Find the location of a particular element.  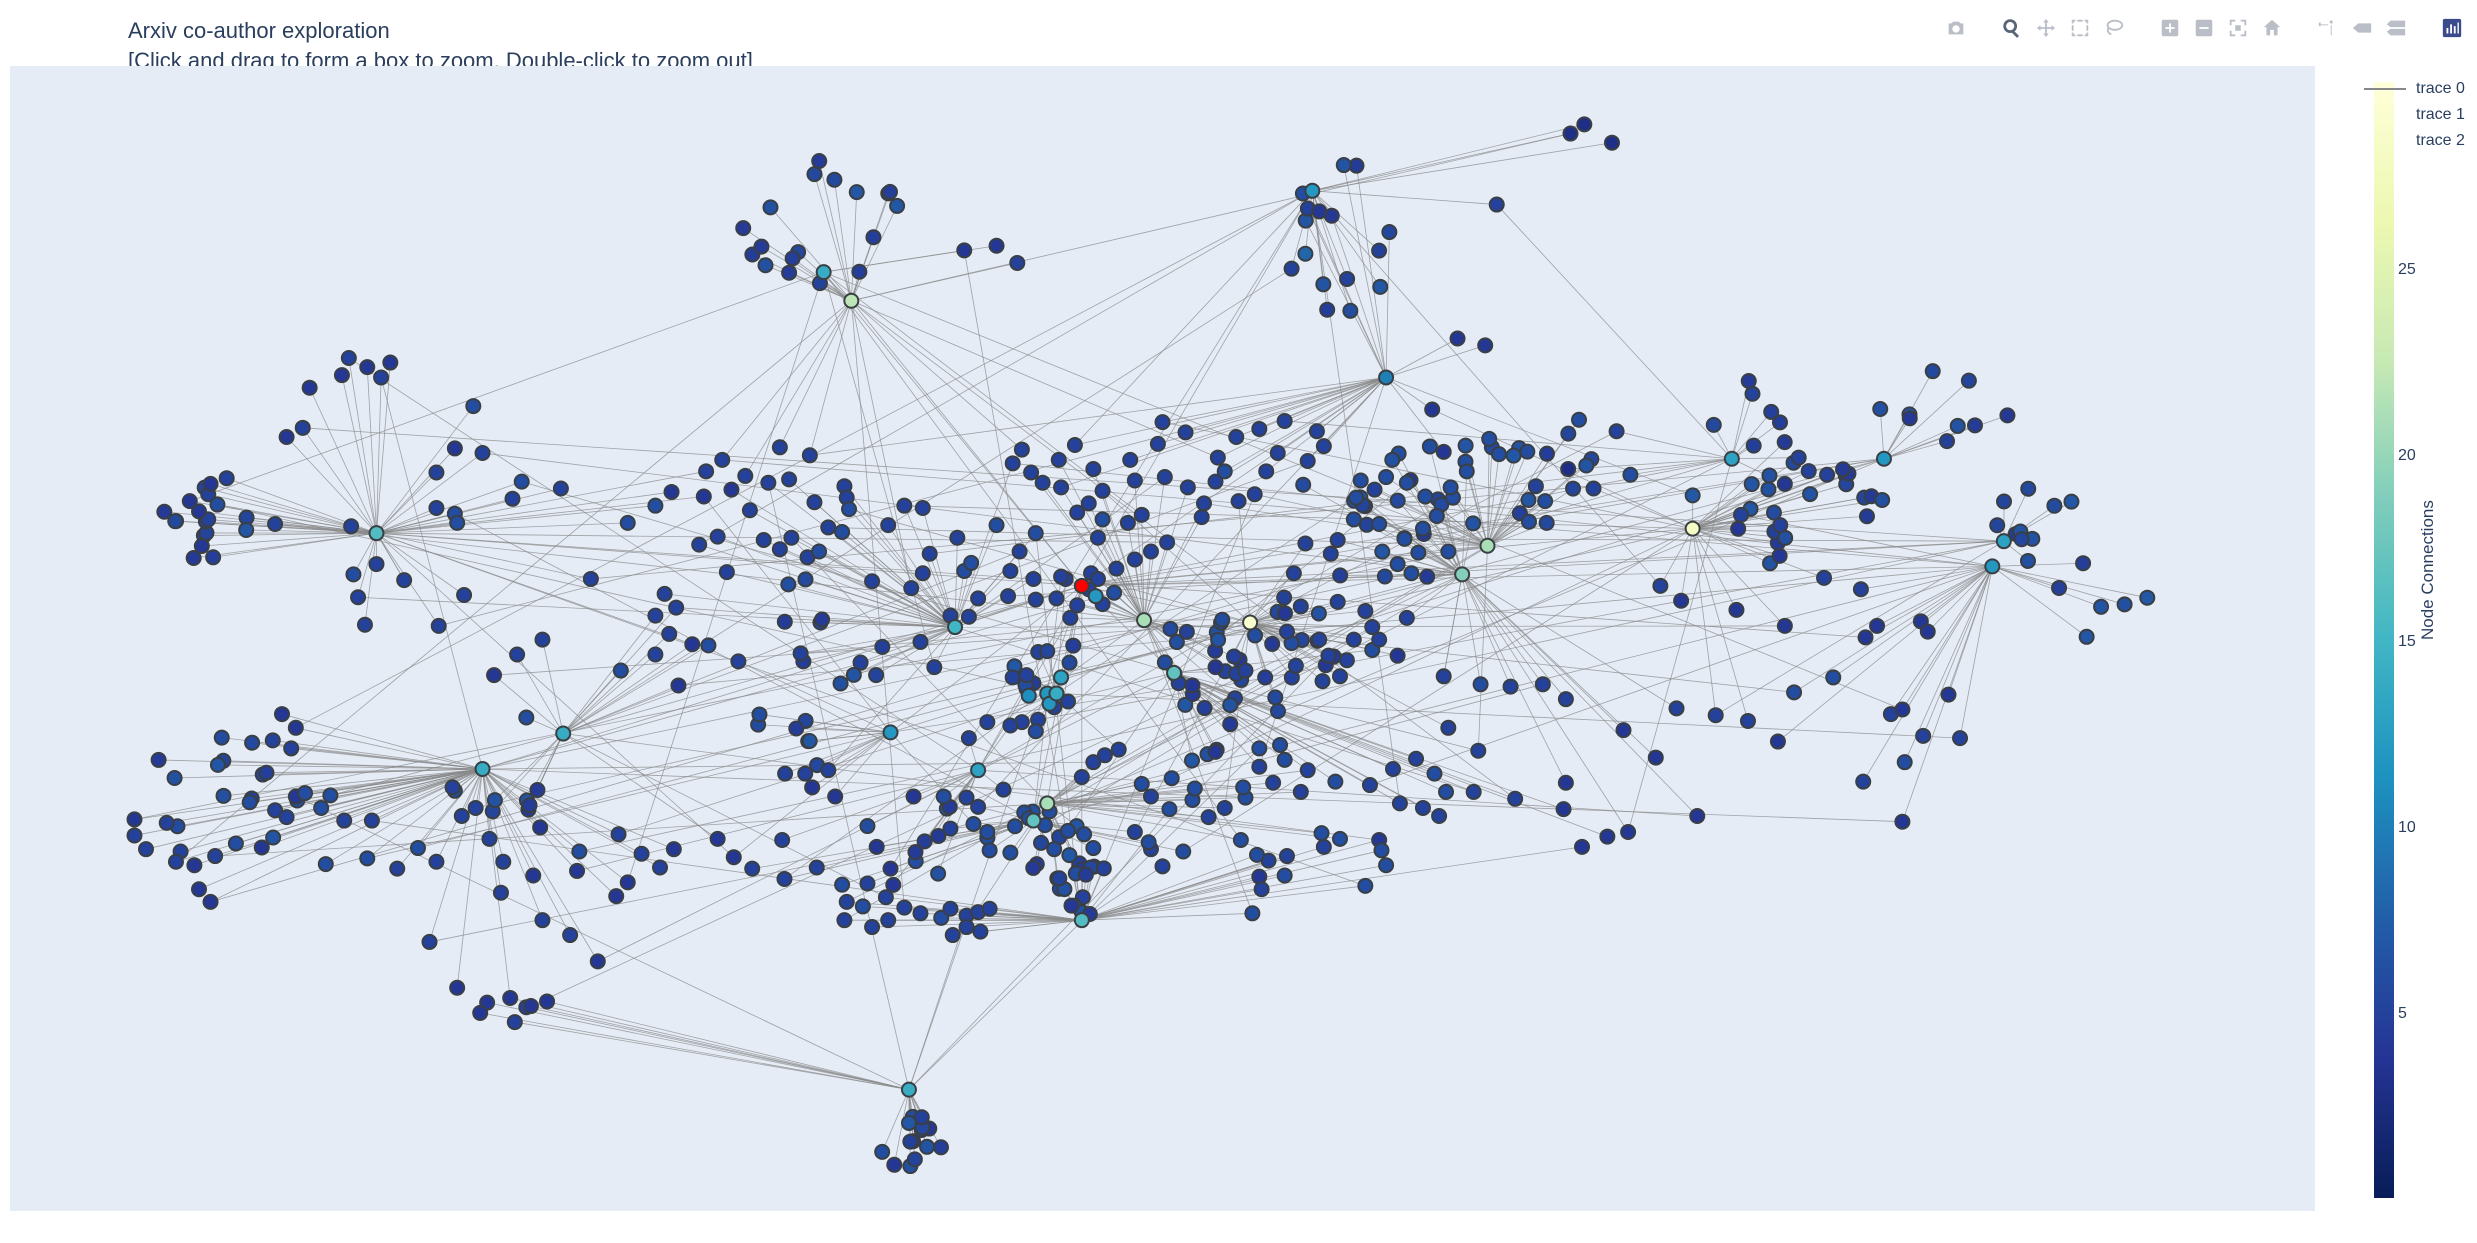

box-select-icon is located at coordinates (2080, 28).